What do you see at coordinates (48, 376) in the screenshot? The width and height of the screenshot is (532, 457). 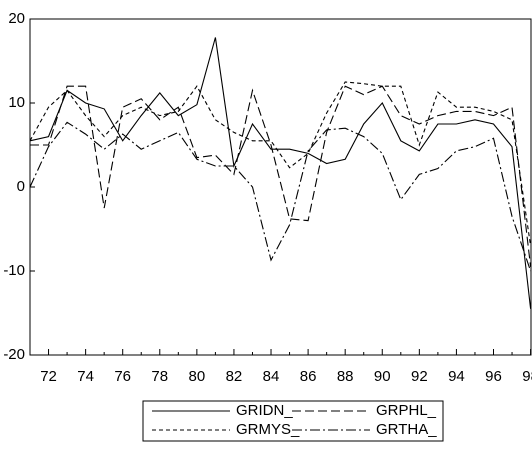 I see `x-tick-label: 72` at bounding box center [48, 376].